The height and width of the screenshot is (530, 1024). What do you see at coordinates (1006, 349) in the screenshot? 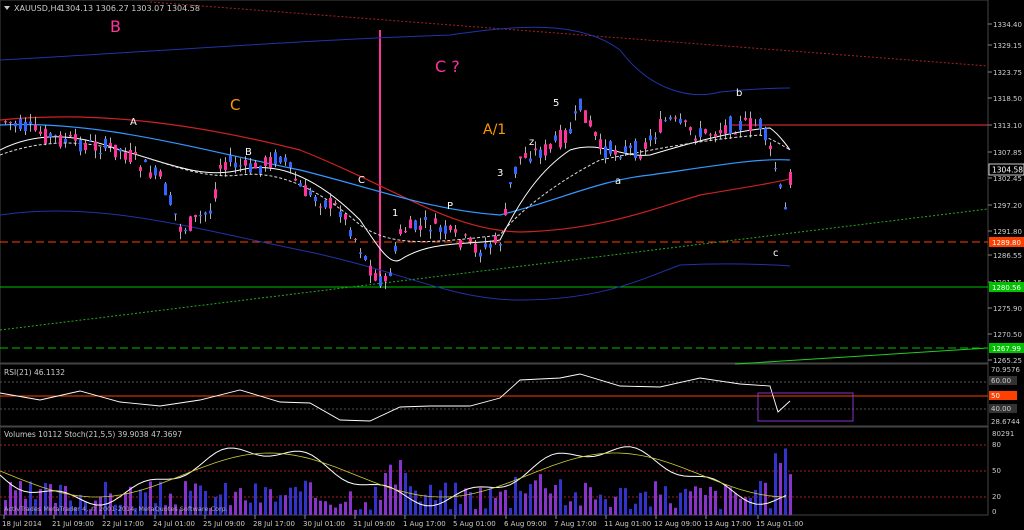
I see `price-tag-label: 1267.99` at bounding box center [1006, 349].